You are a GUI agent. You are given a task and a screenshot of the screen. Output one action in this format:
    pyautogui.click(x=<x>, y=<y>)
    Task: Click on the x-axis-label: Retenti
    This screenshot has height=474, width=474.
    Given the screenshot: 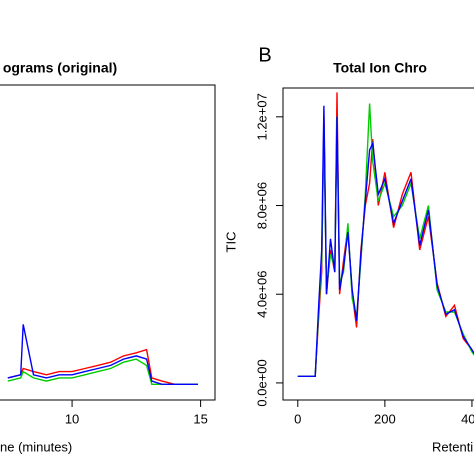 What is the action you would take?
    pyautogui.click(x=452, y=446)
    